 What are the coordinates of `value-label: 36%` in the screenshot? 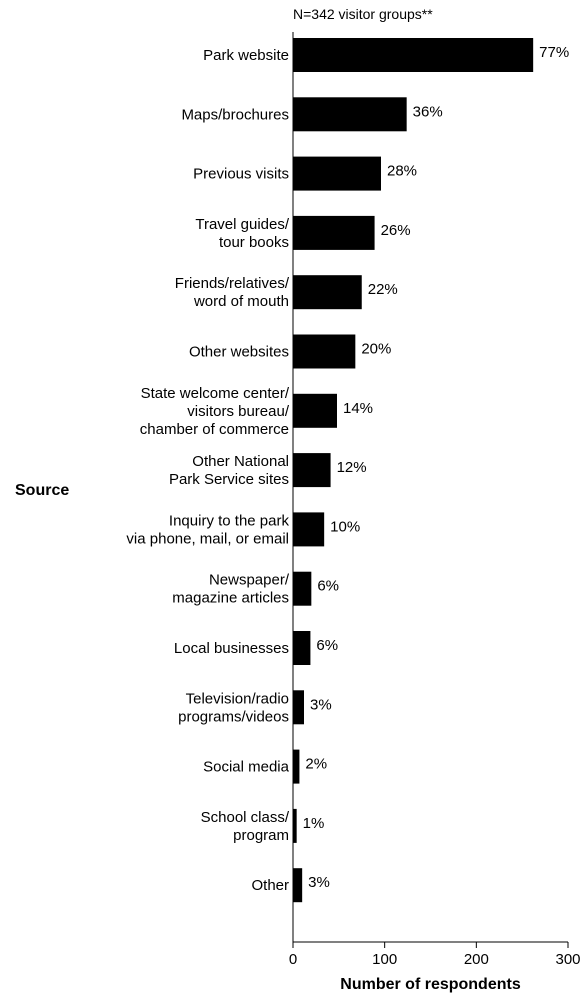 It's located at (428, 111).